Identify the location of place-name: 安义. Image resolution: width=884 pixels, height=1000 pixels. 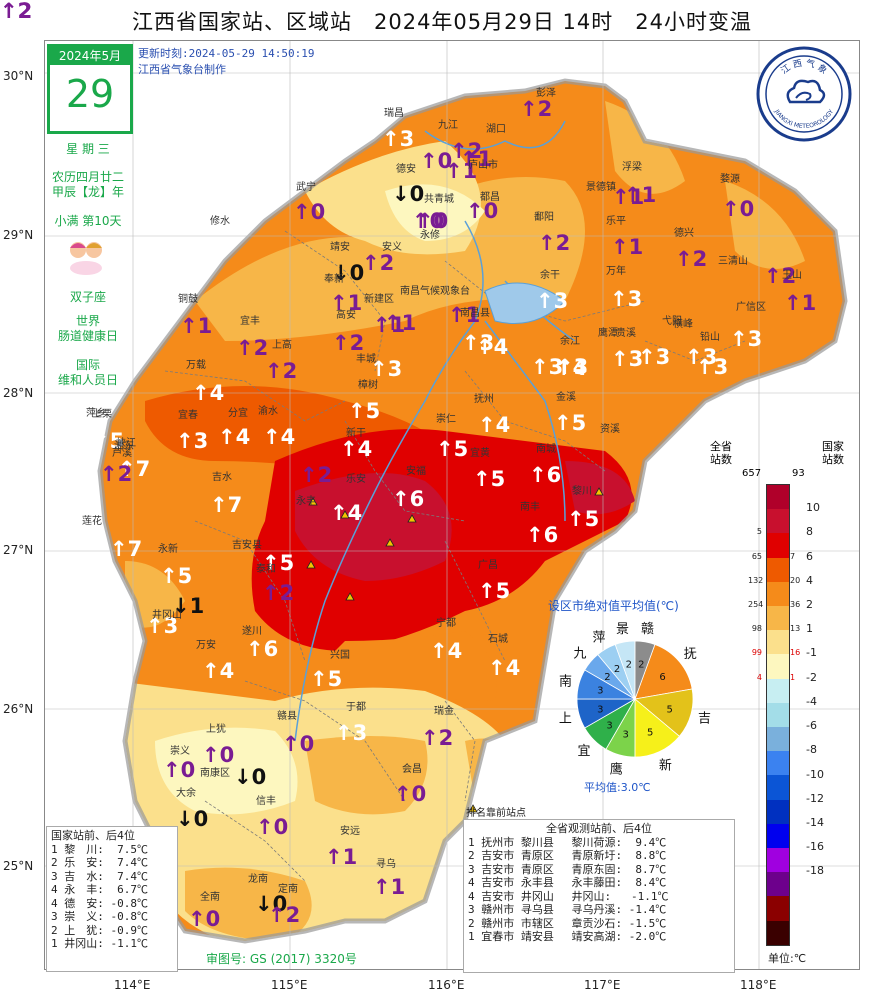
(392, 247).